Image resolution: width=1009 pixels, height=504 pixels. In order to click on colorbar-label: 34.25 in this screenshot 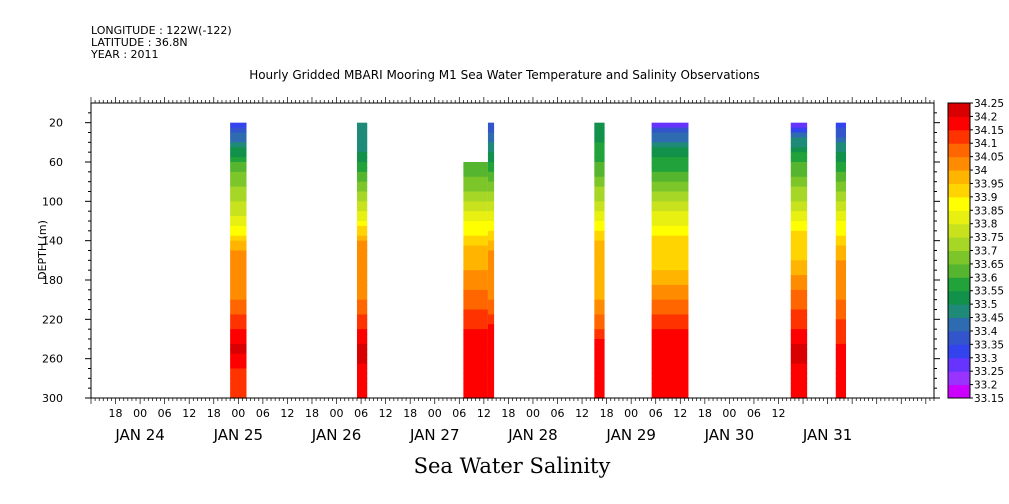, I will do `click(989, 104)`.